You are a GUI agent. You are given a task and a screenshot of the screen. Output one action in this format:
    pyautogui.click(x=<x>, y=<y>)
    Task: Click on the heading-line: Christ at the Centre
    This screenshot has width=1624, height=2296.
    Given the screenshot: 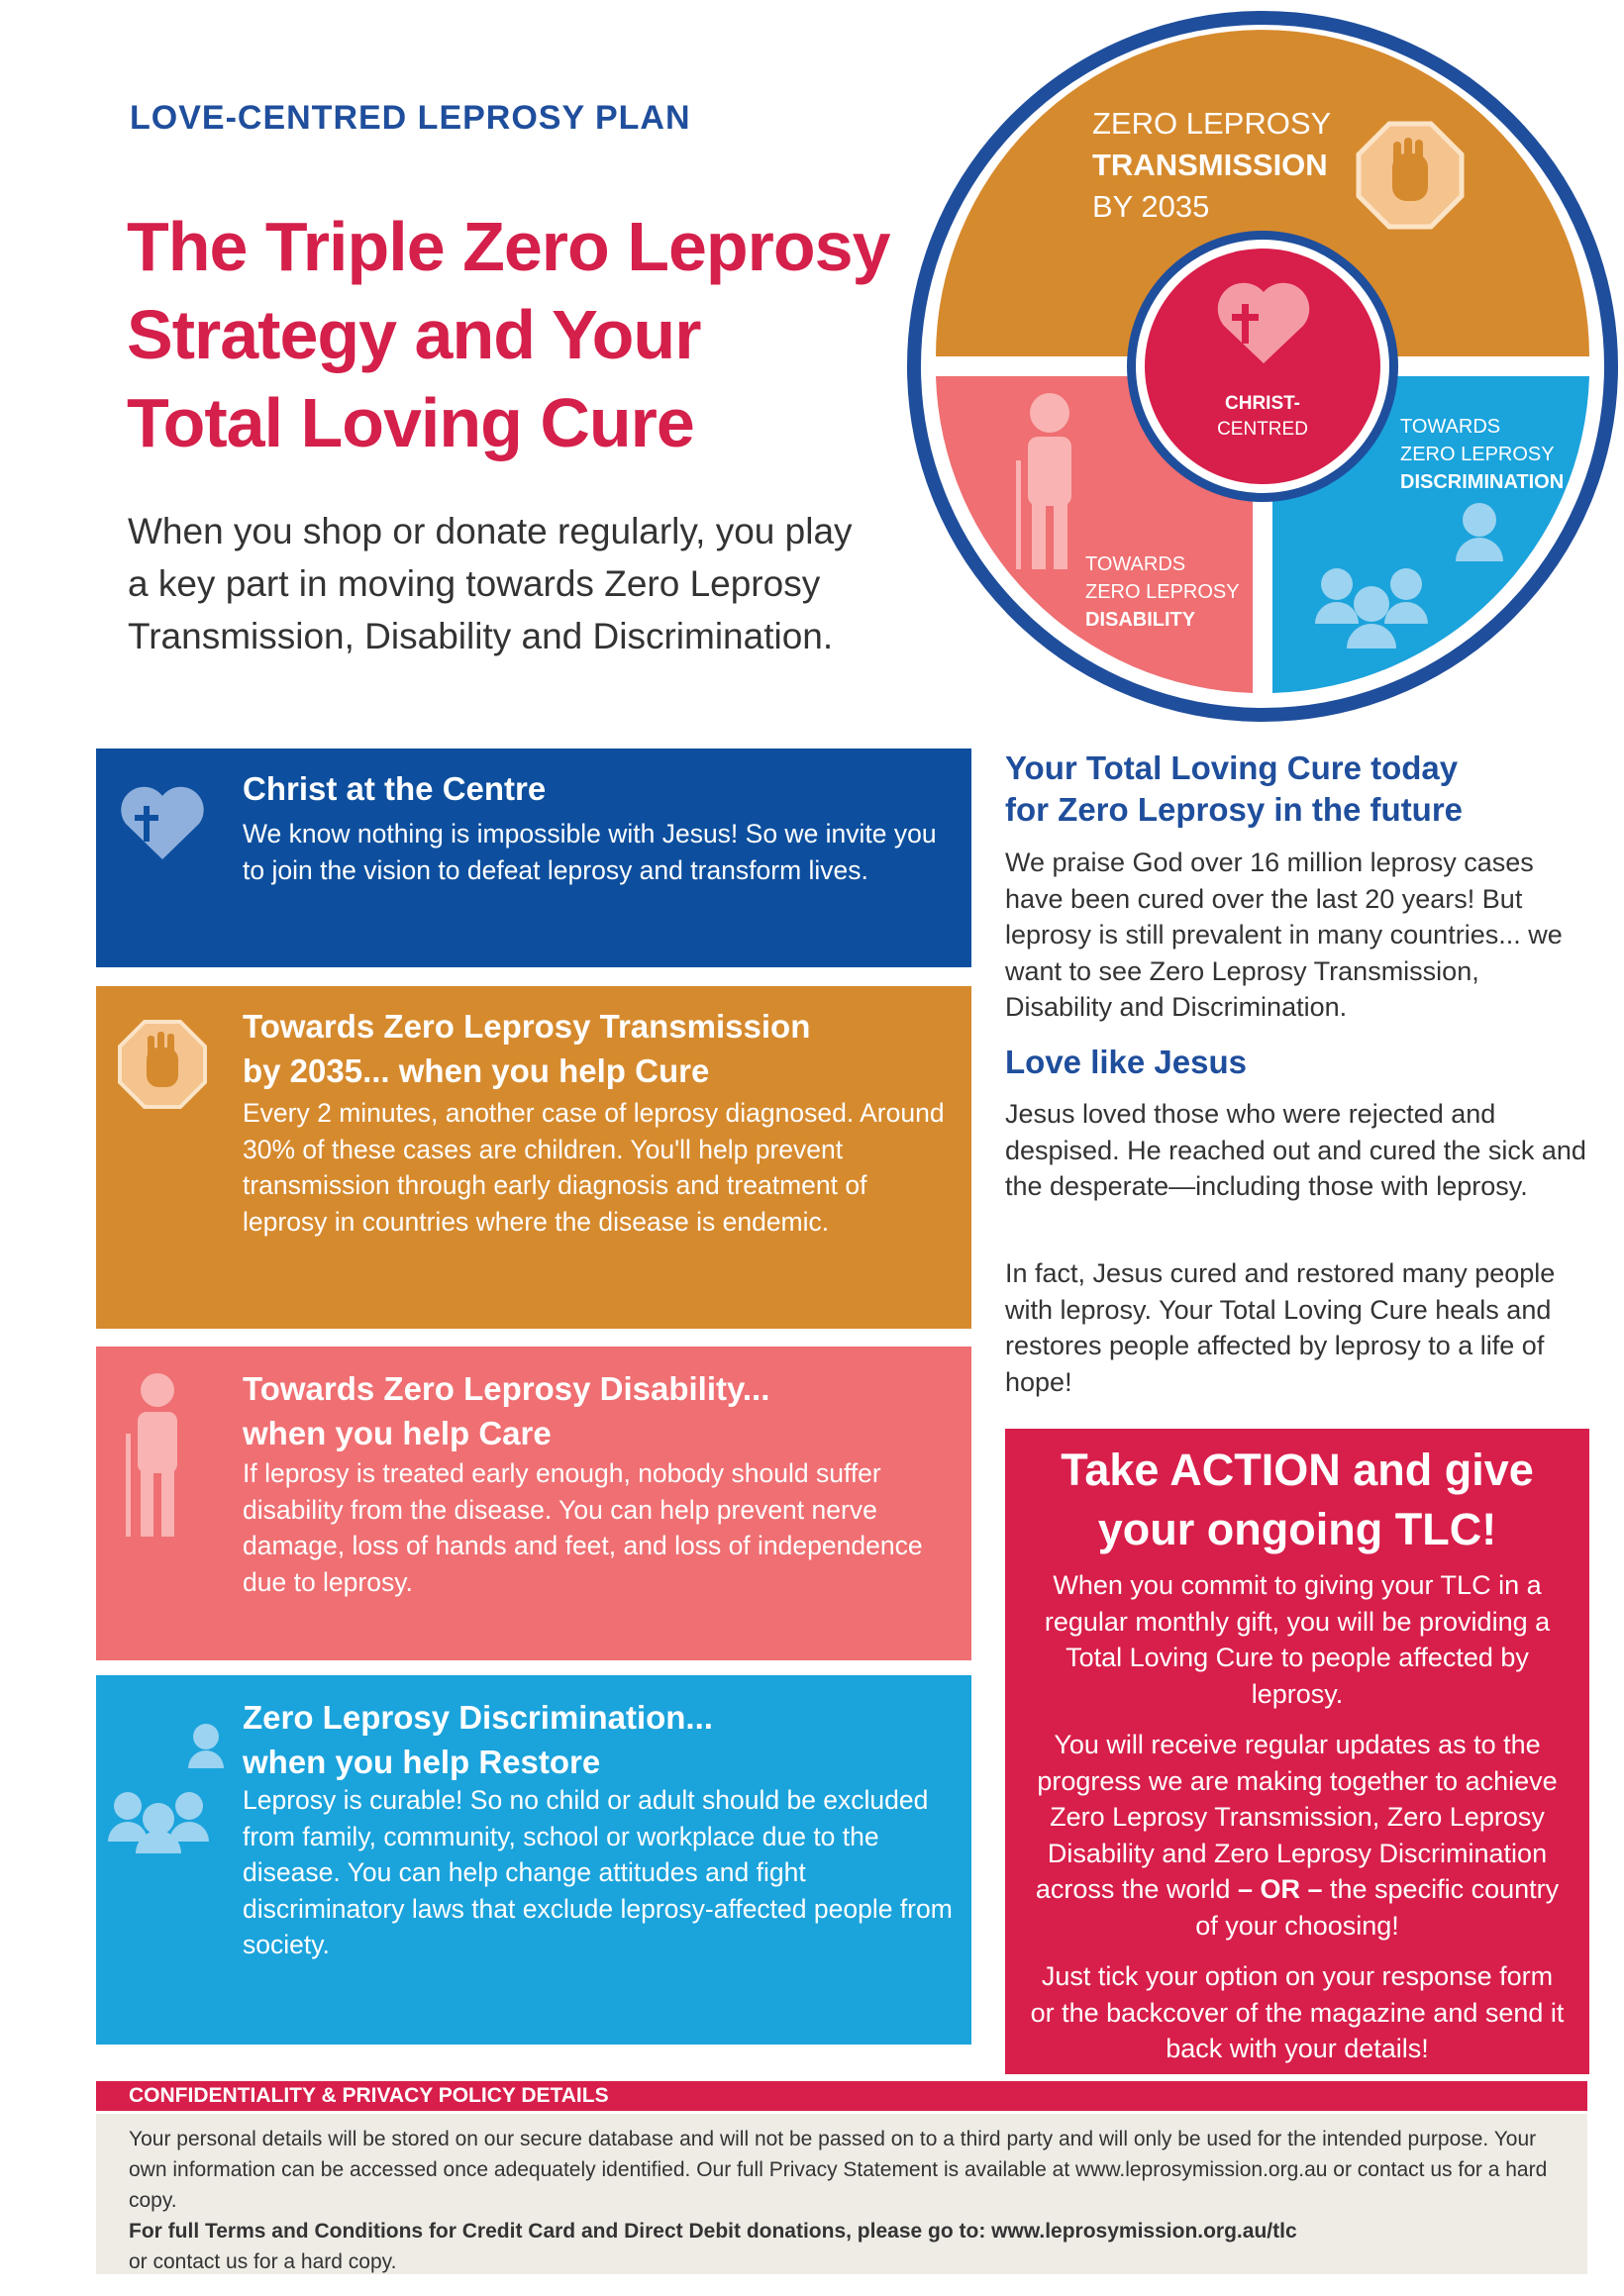 What is the action you would take?
    pyautogui.click(x=395, y=789)
    